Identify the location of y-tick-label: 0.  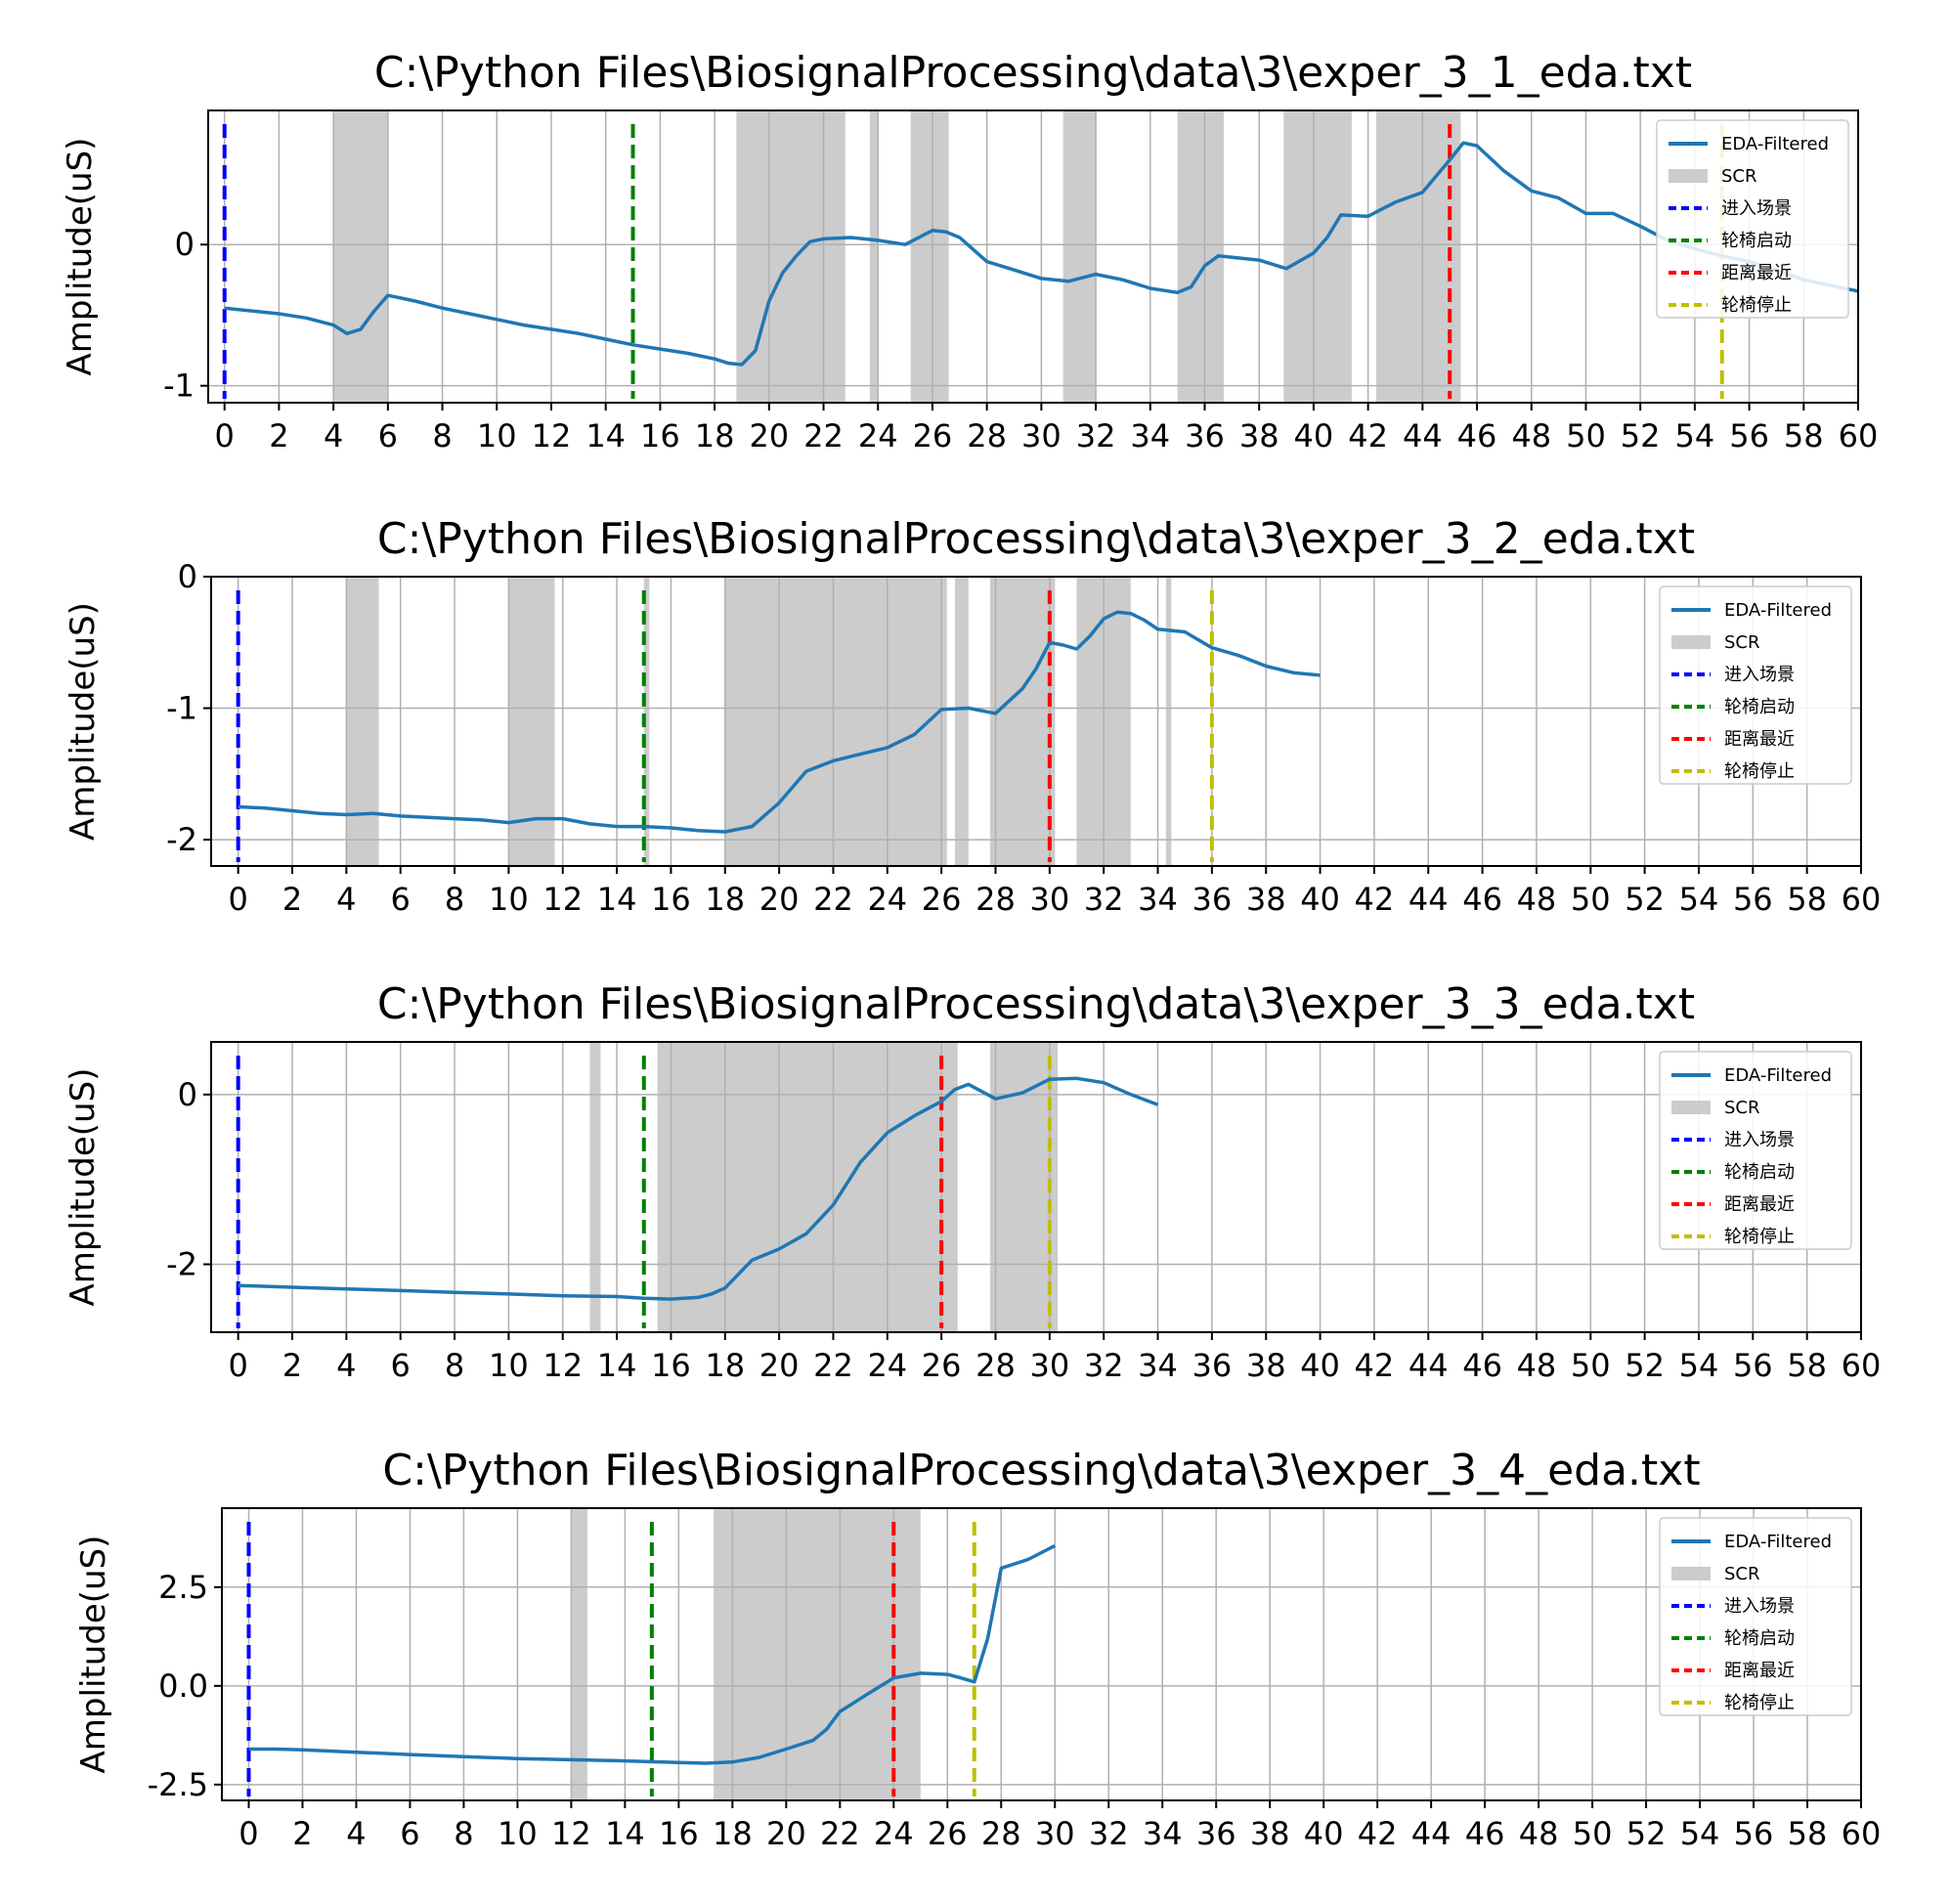
(185, 244).